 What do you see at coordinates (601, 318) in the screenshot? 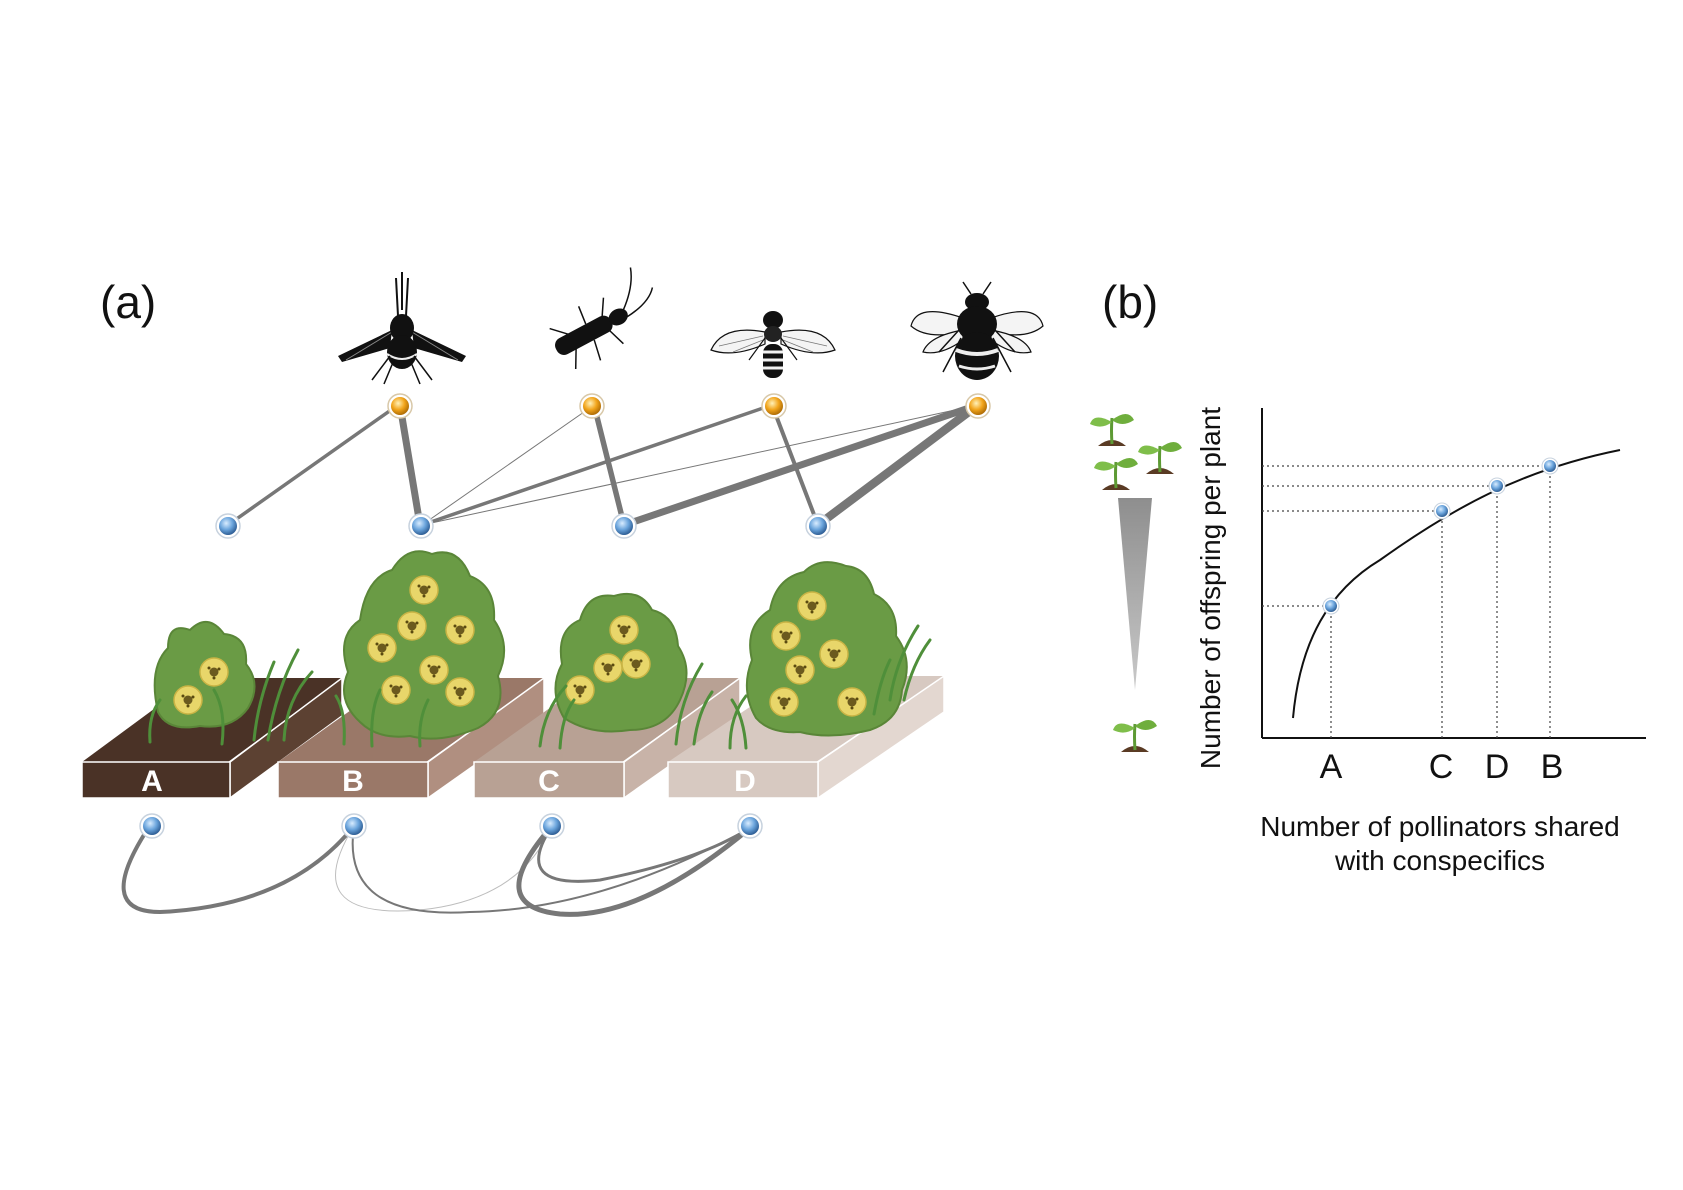
I see `beetle-icon` at bounding box center [601, 318].